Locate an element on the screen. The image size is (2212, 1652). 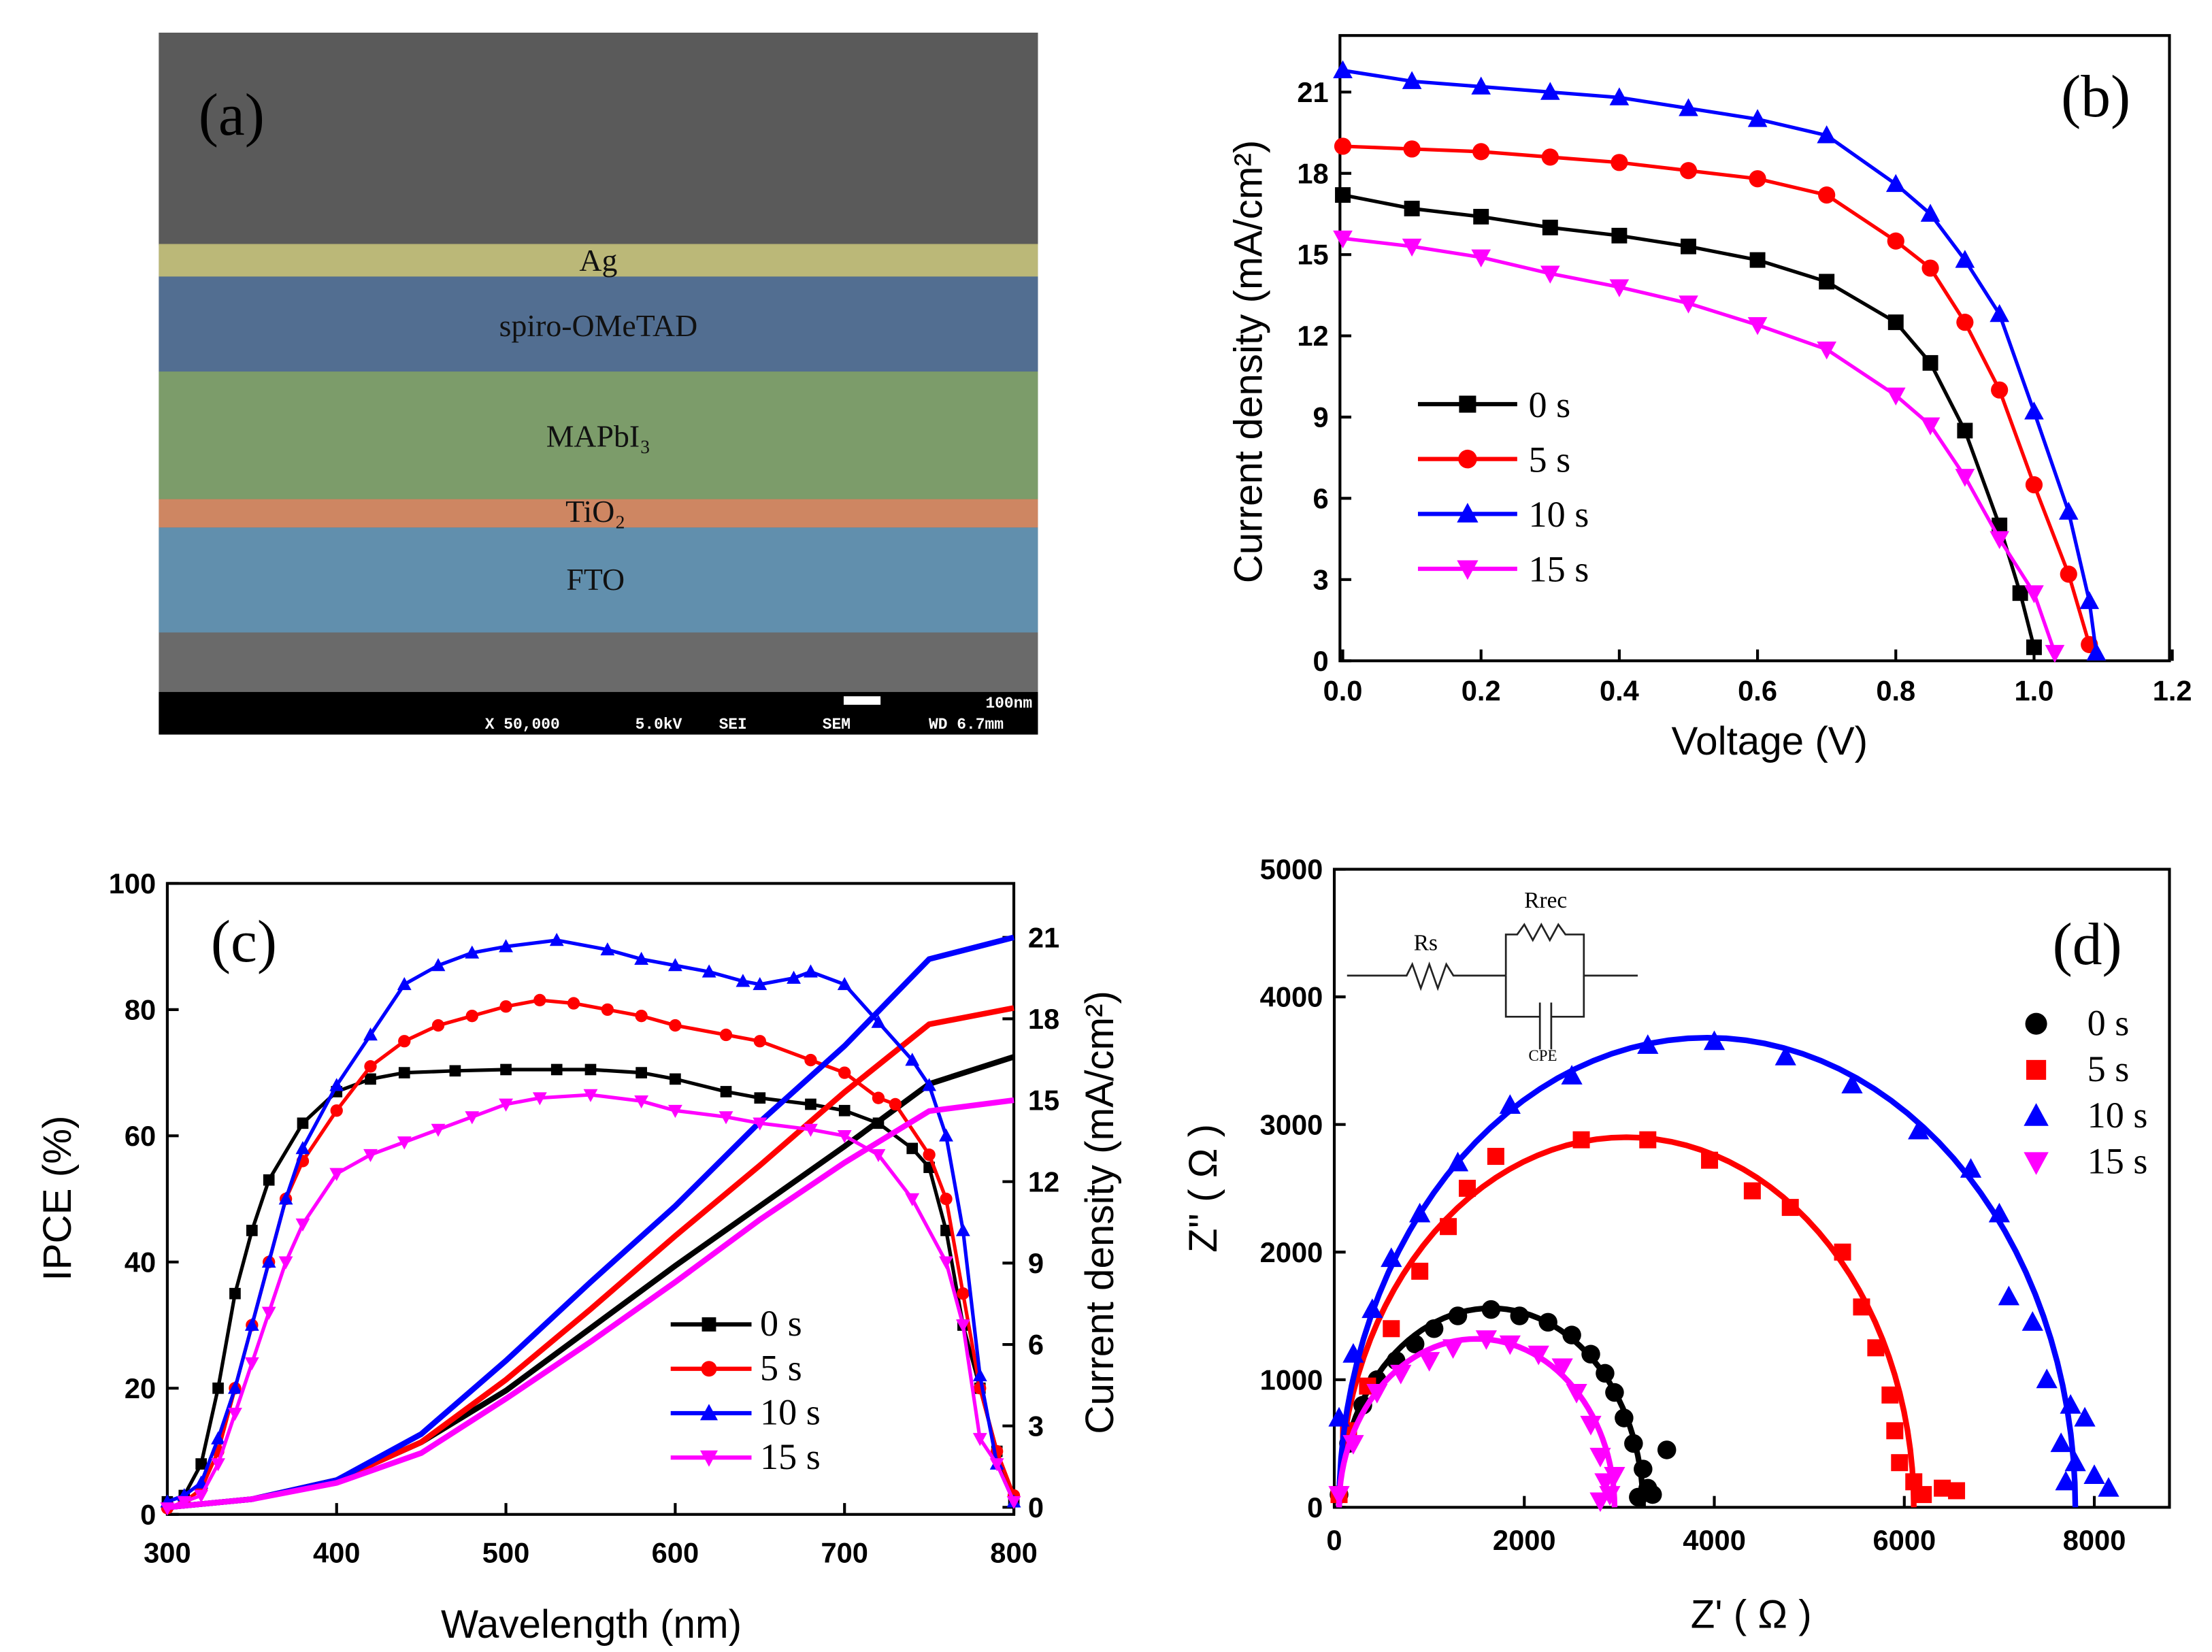
resistor-rrec-symbol is located at coordinates (1571, 950).